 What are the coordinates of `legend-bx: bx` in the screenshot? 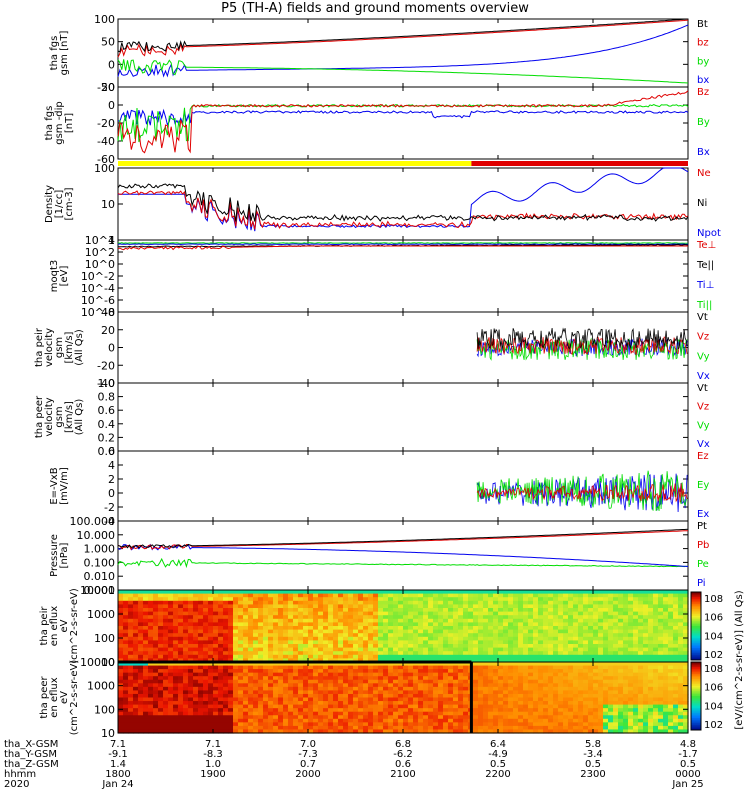 It's located at (703, 80).